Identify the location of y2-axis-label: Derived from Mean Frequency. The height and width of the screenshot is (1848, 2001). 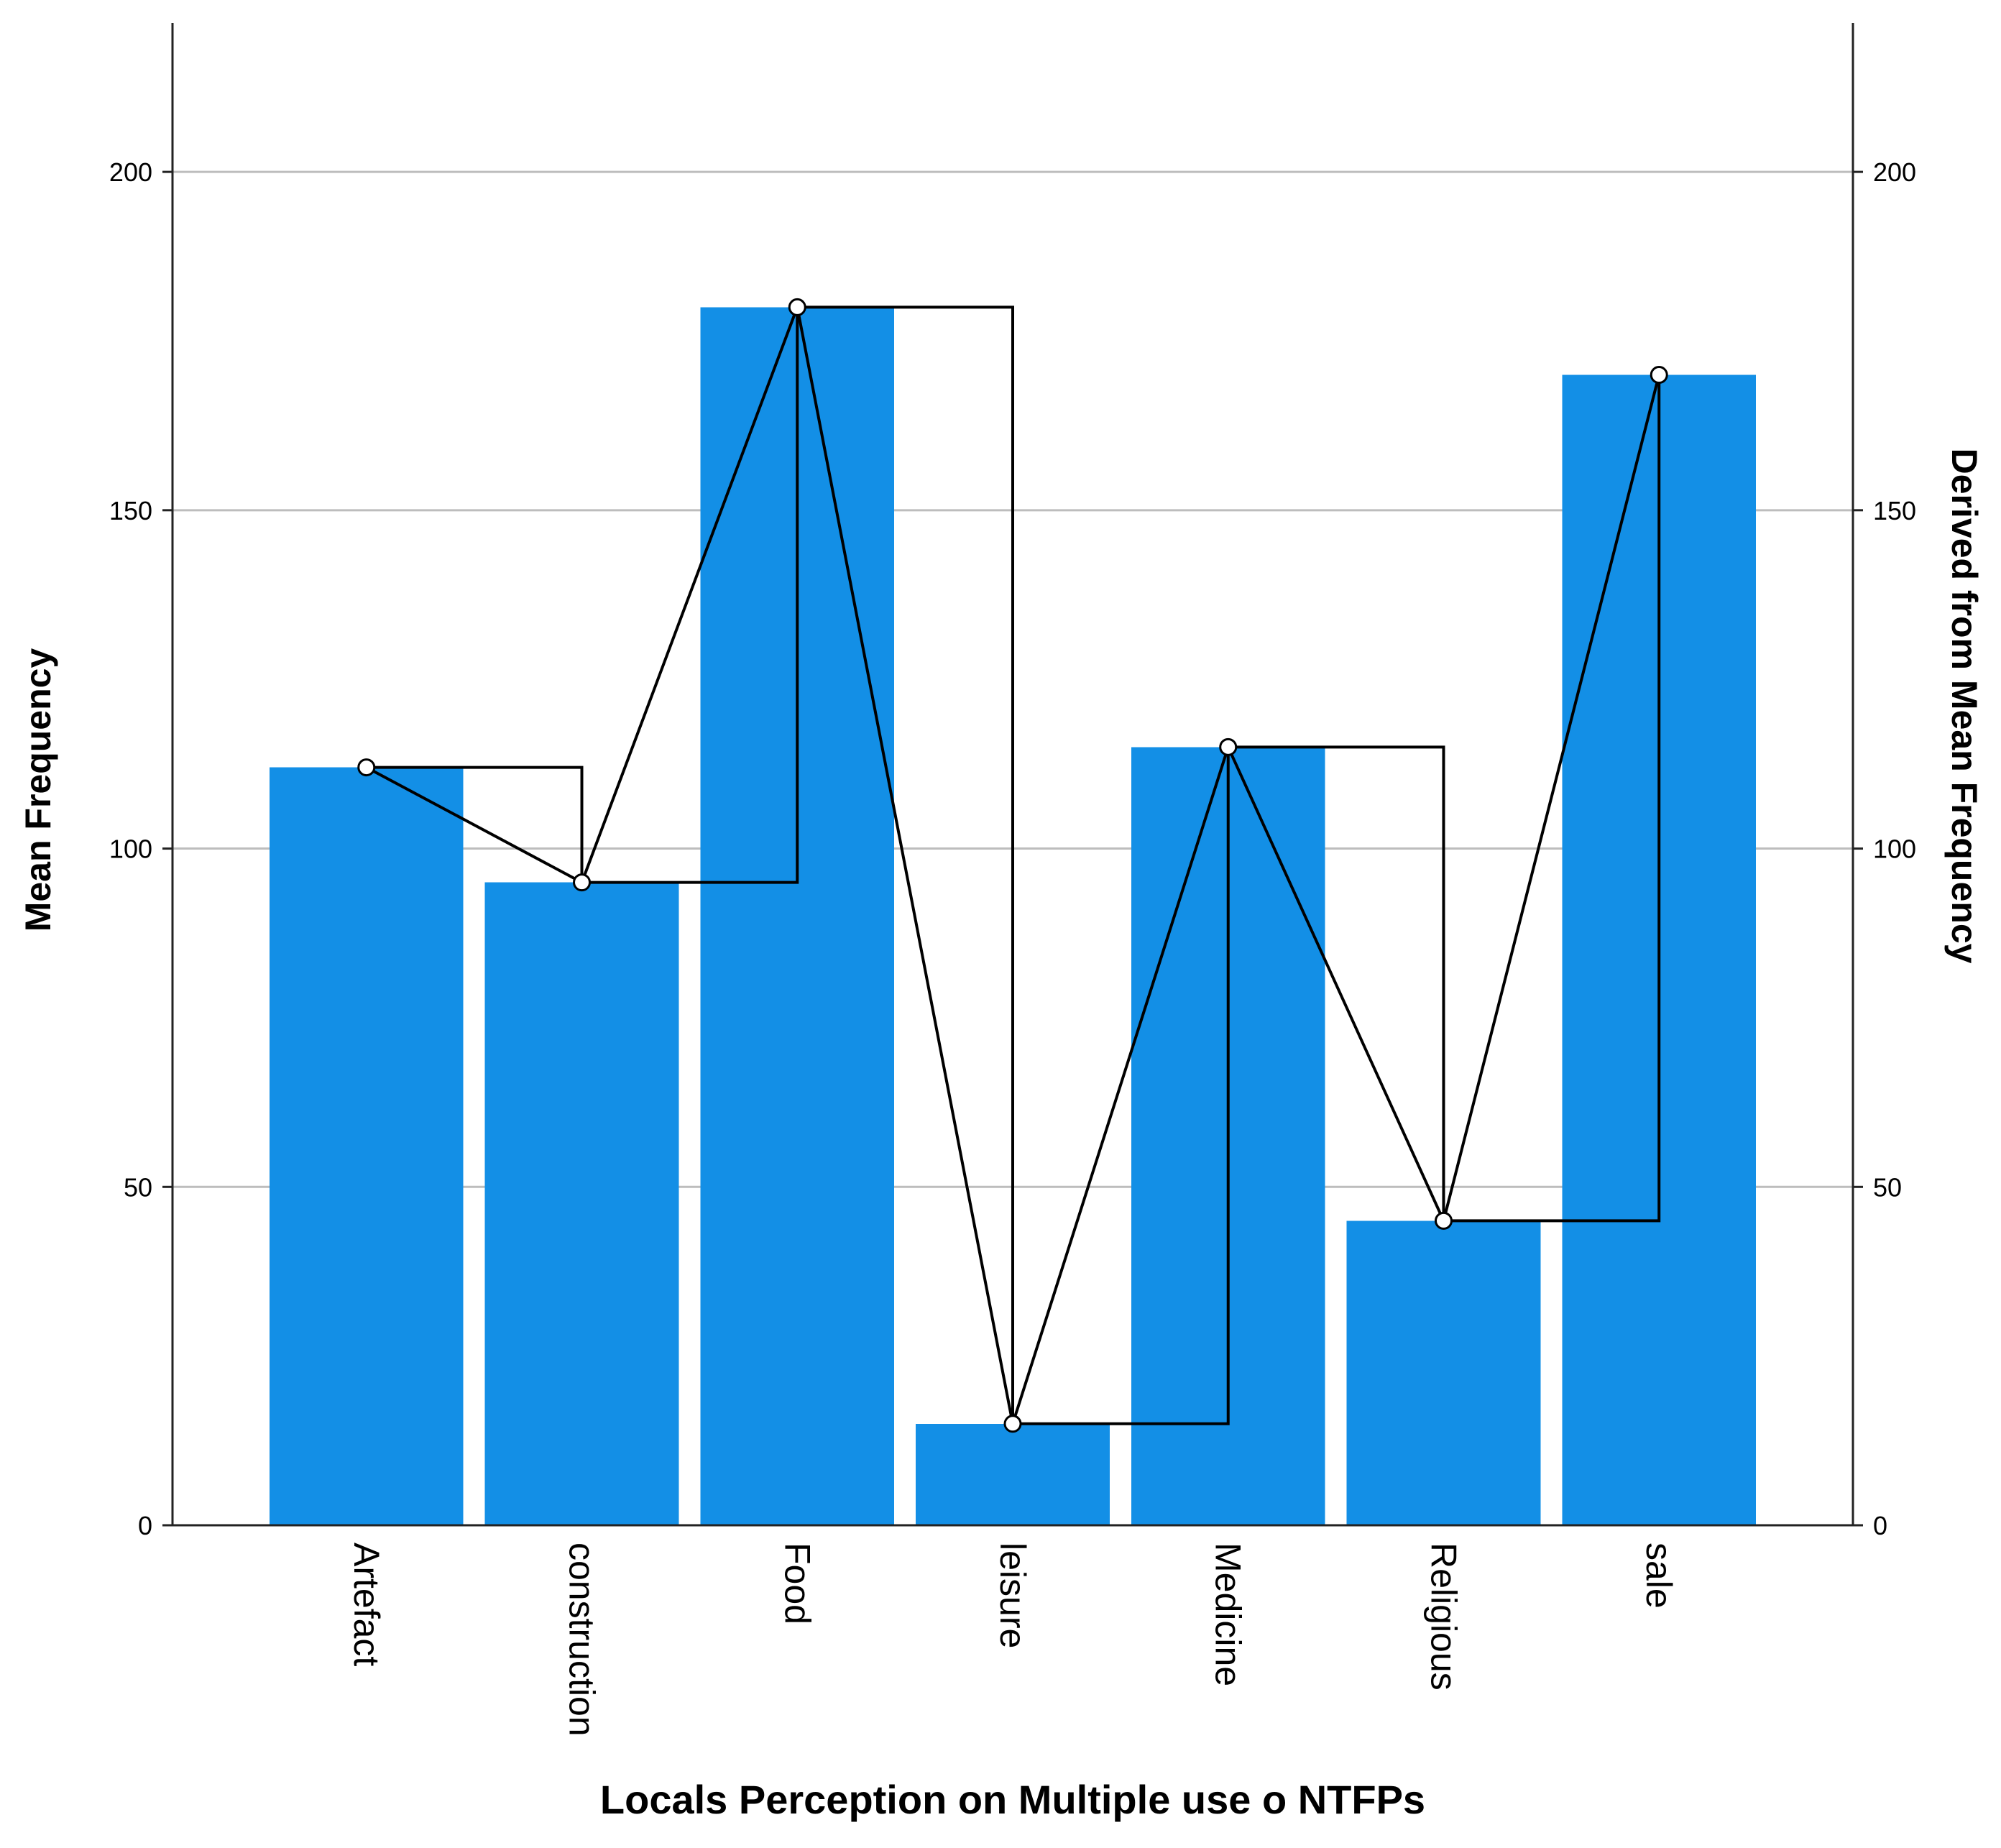
(1964, 706).